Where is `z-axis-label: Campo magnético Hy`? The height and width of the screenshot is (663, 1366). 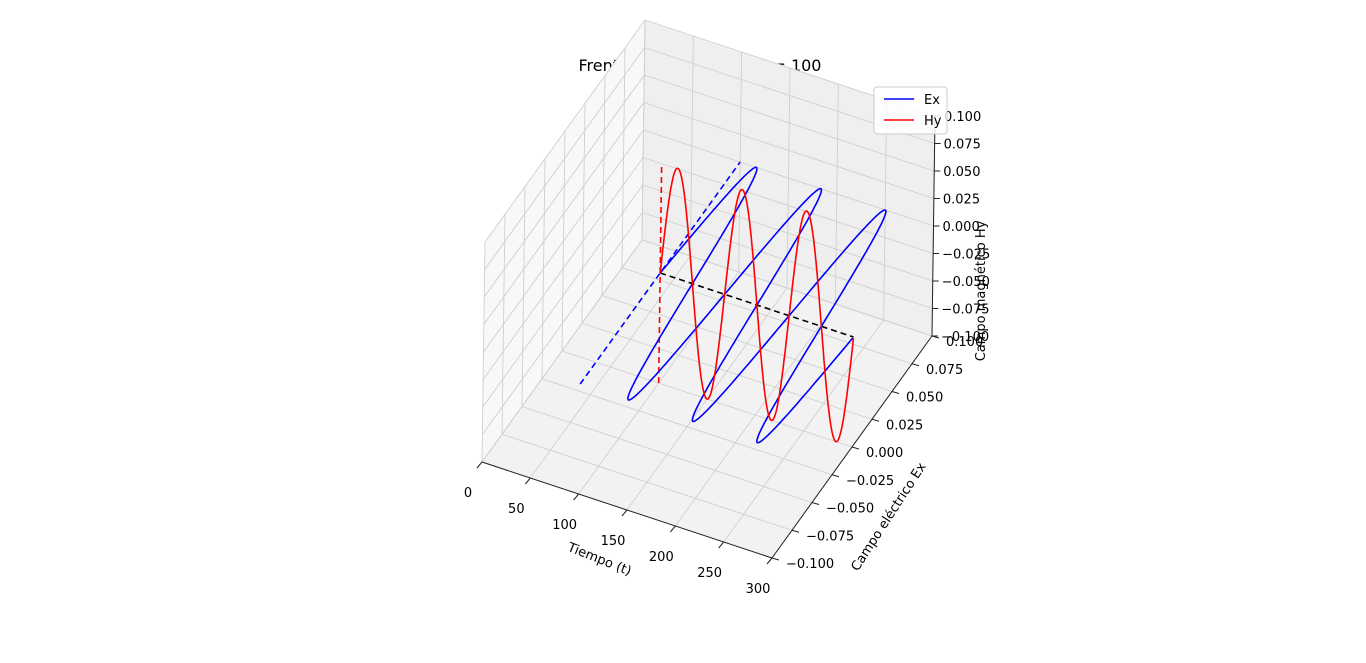
z-axis-label: Campo magnético Hy is located at coordinates (981, 290).